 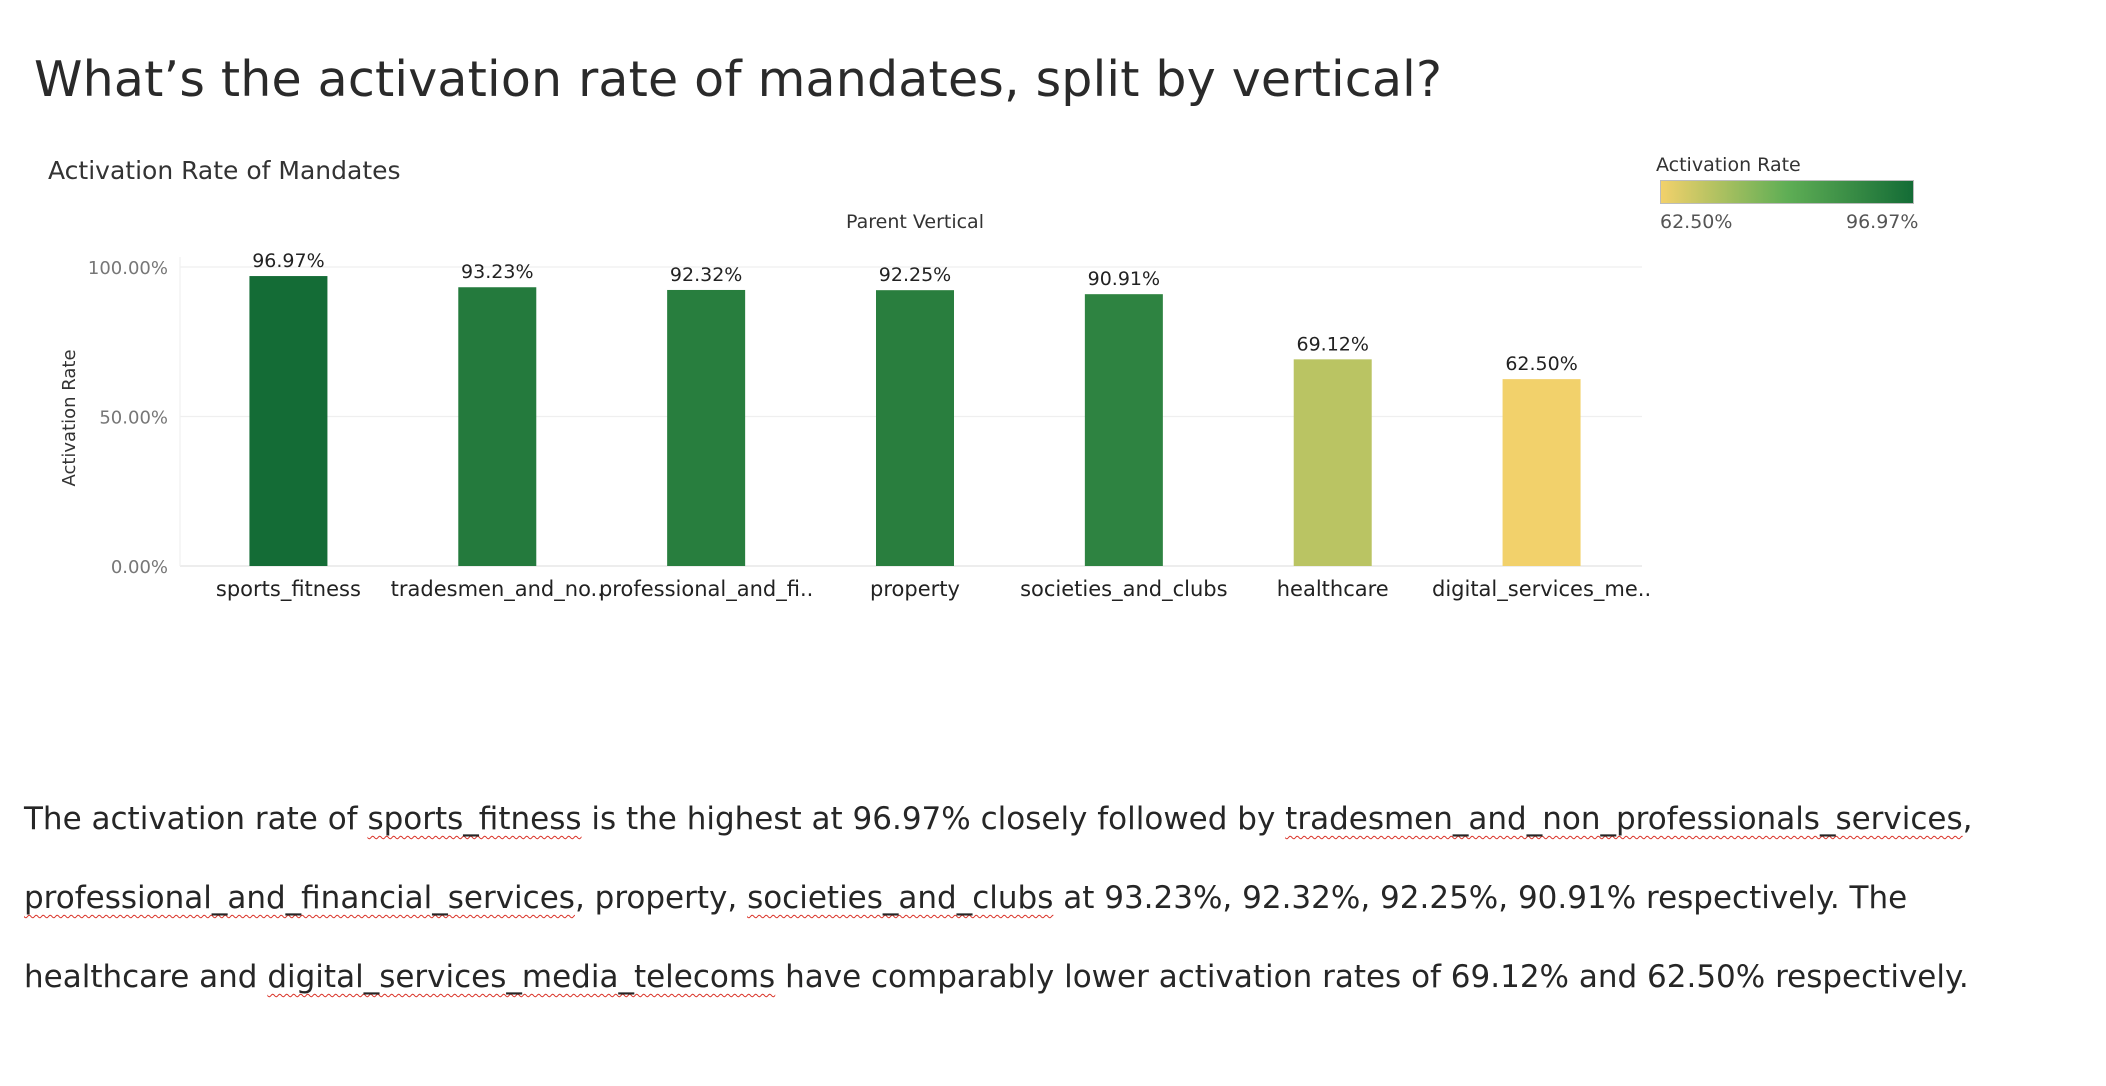 What do you see at coordinates (1696, 222) in the screenshot?
I see `legend-min-label: 62.50%` at bounding box center [1696, 222].